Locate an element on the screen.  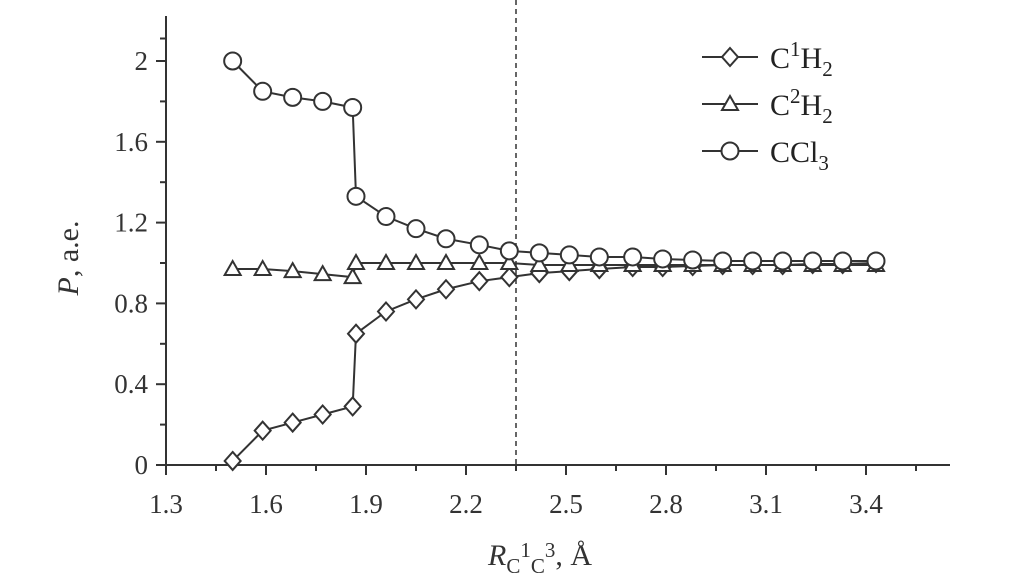
x-axis-label-sup1: 1 is located at coordinates (525, 550).